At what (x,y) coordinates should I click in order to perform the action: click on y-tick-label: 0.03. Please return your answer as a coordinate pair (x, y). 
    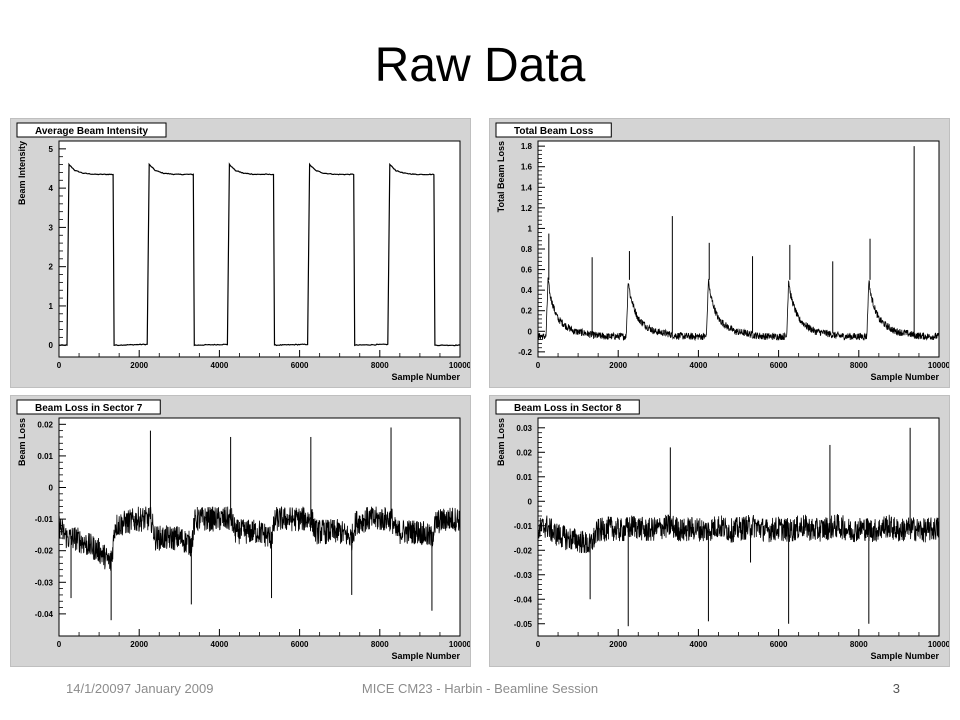
    Looking at the image, I should click on (524, 428).